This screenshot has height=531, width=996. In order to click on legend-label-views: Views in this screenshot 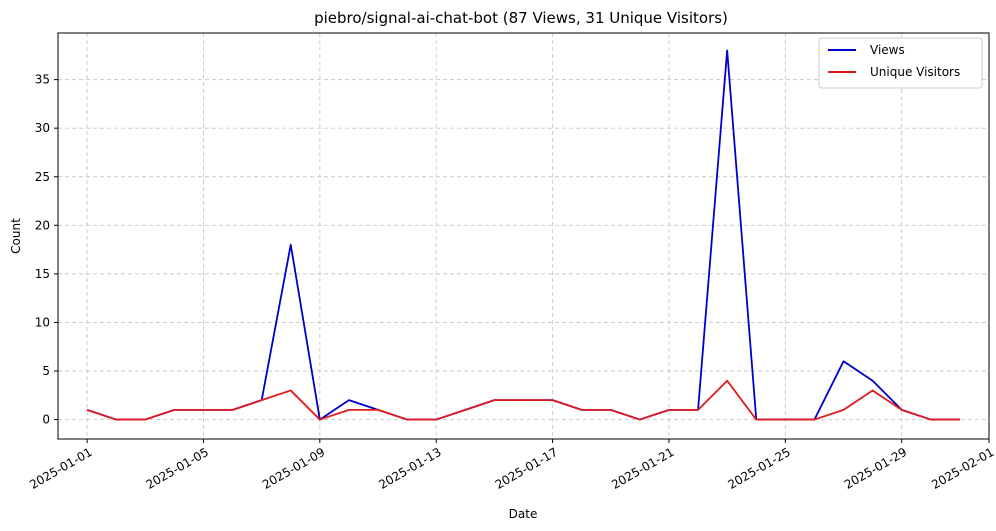, I will do `click(887, 50)`.